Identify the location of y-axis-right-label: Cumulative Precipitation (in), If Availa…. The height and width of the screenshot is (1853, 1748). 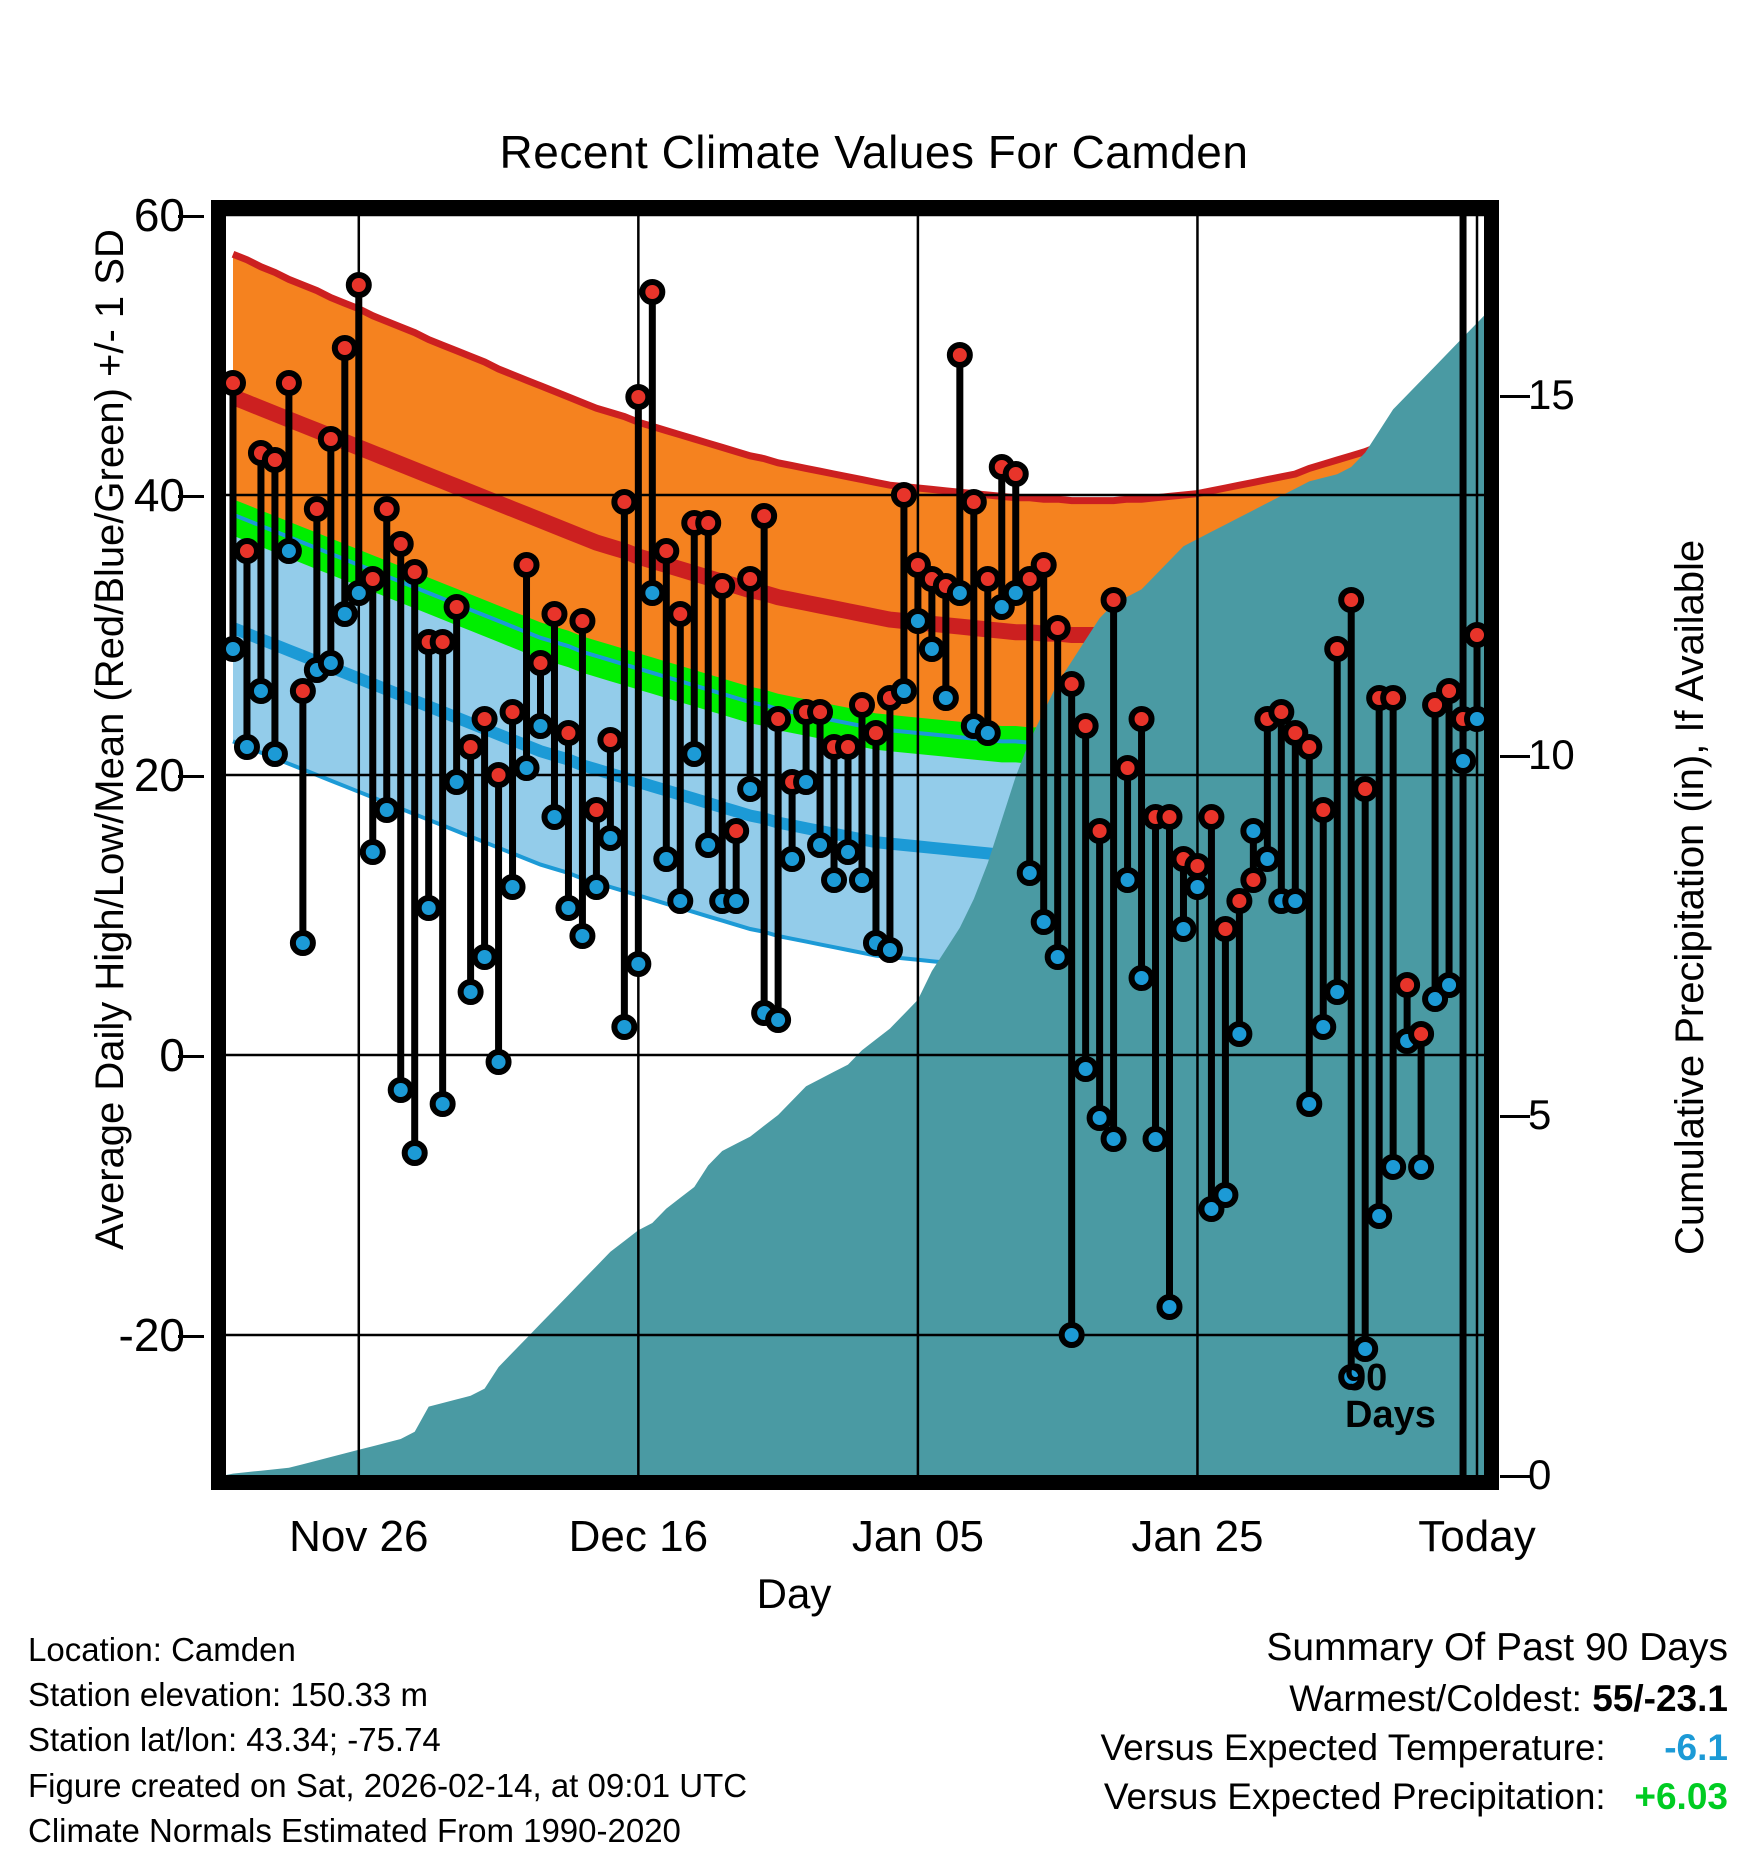
(1690, 897).